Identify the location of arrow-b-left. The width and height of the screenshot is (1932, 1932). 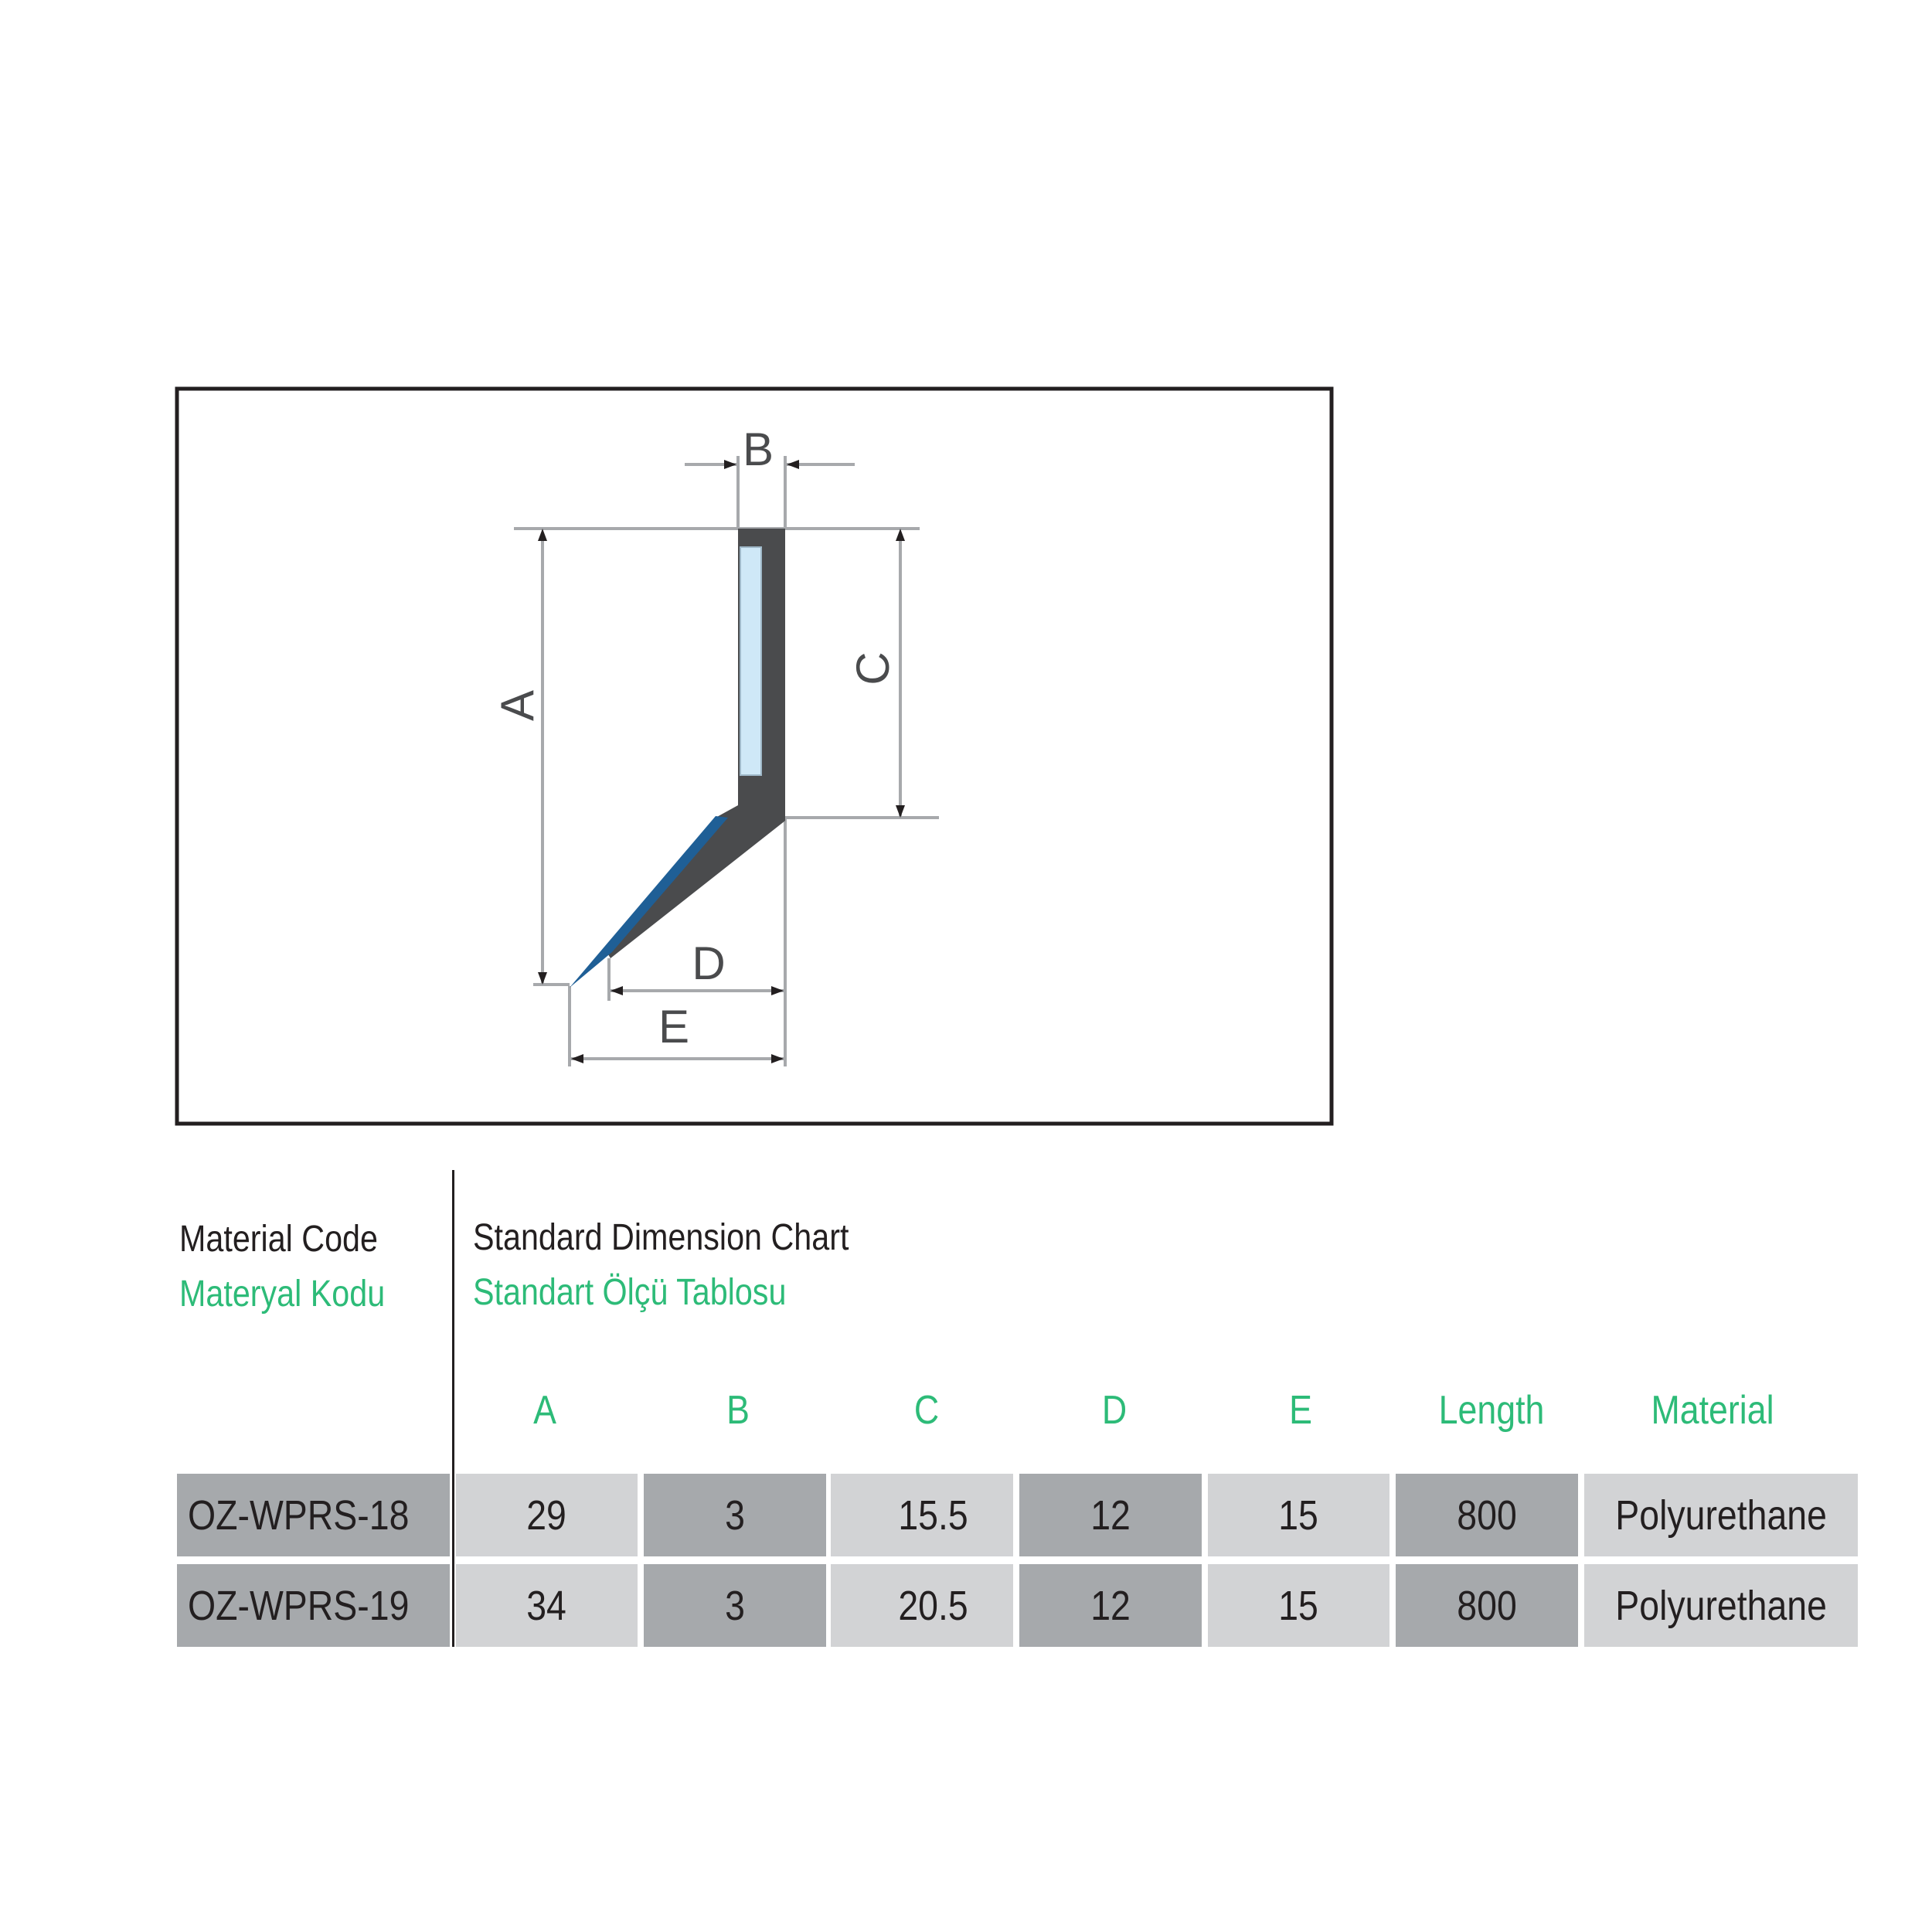
(730, 464).